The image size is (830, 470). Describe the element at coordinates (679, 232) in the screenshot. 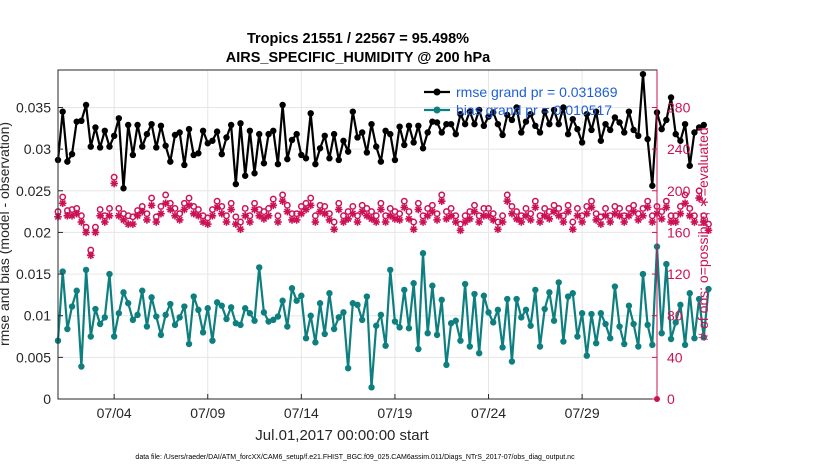

I see `y-right-tick-label: 160` at that location.